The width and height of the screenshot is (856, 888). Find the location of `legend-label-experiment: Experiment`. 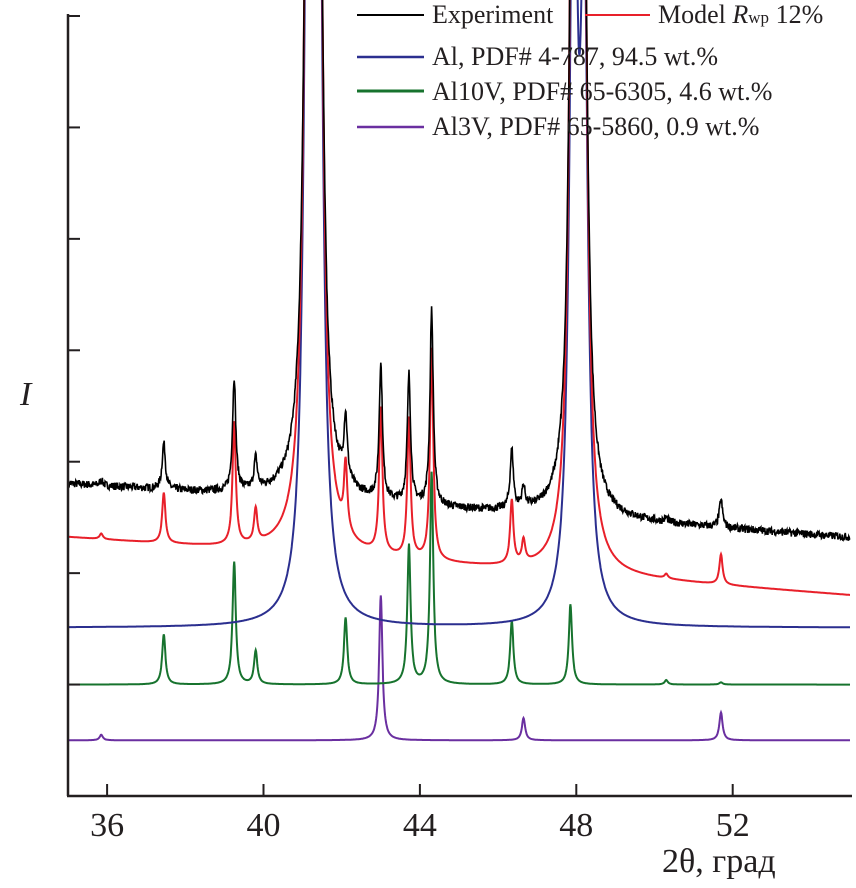

legend-label-experiment: Experiment is located at coordinates (493, 14).